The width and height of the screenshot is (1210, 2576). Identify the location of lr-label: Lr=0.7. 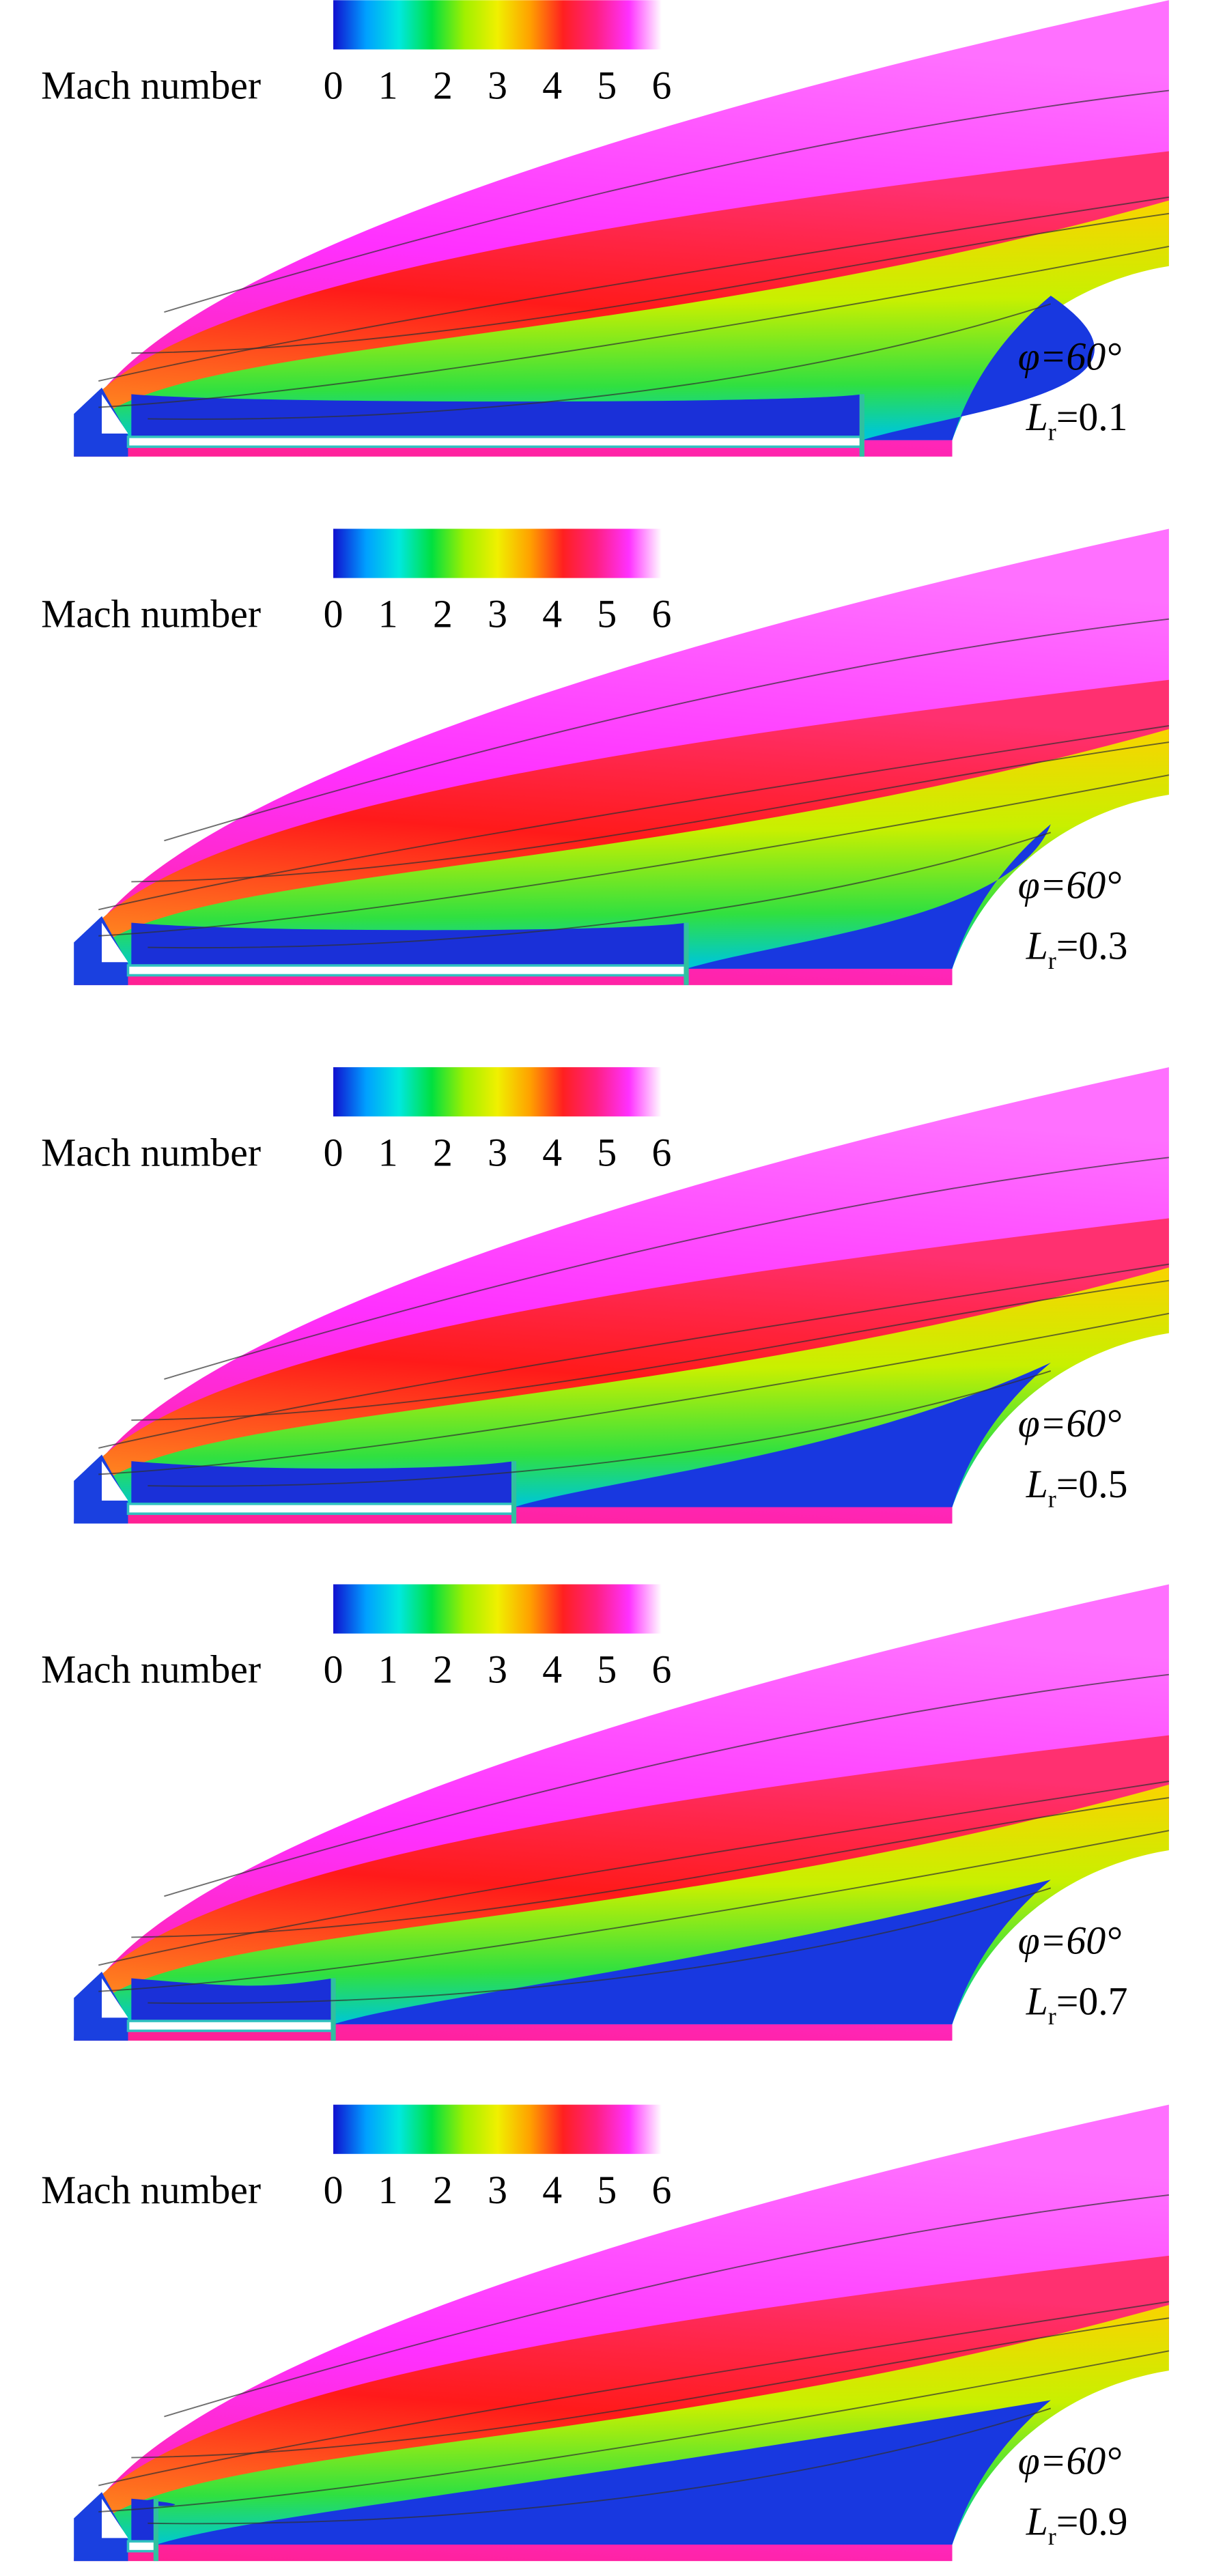
(1077, 2004).